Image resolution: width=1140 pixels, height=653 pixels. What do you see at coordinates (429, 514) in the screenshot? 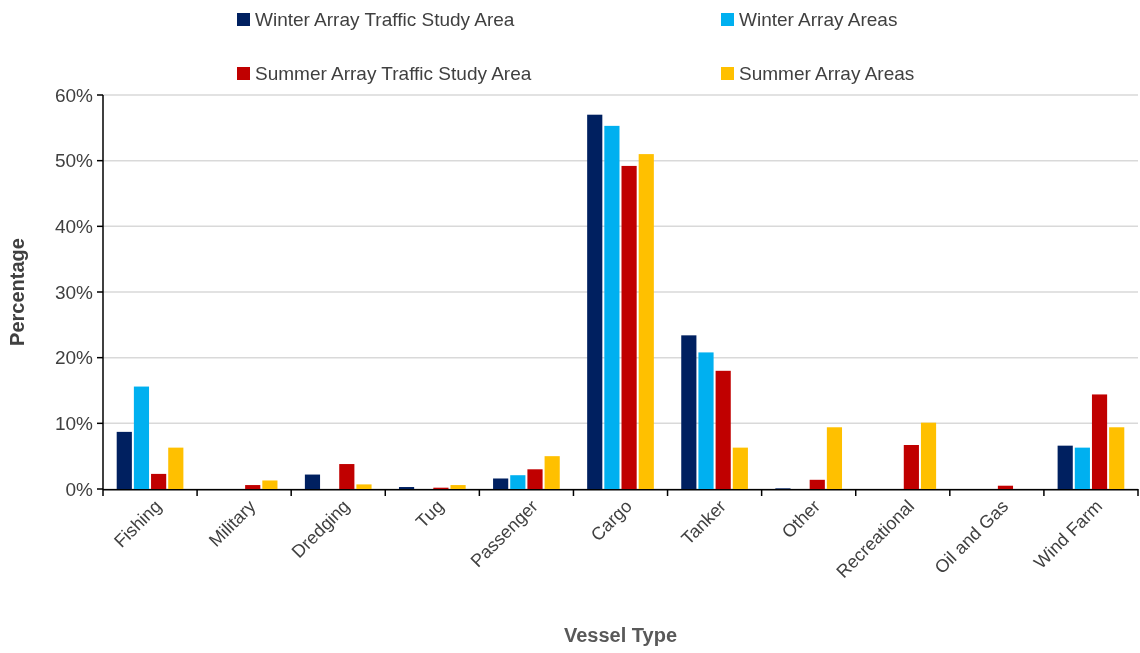
I see `x-tick-label: Tug` at bounding box center [429, 514].